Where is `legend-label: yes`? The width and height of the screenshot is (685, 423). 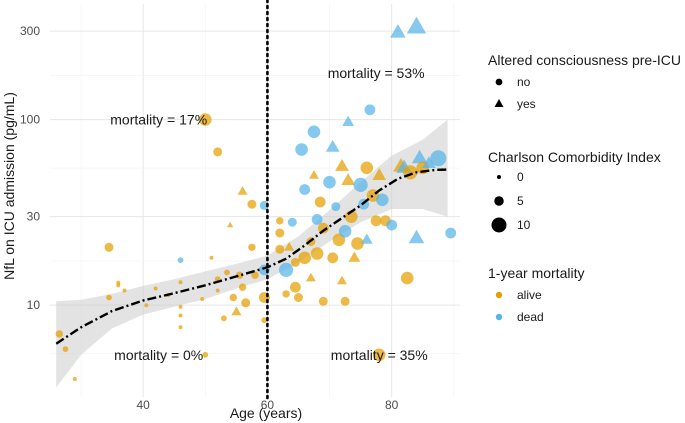 legend-label: yes is located at coordinates (526, 104).